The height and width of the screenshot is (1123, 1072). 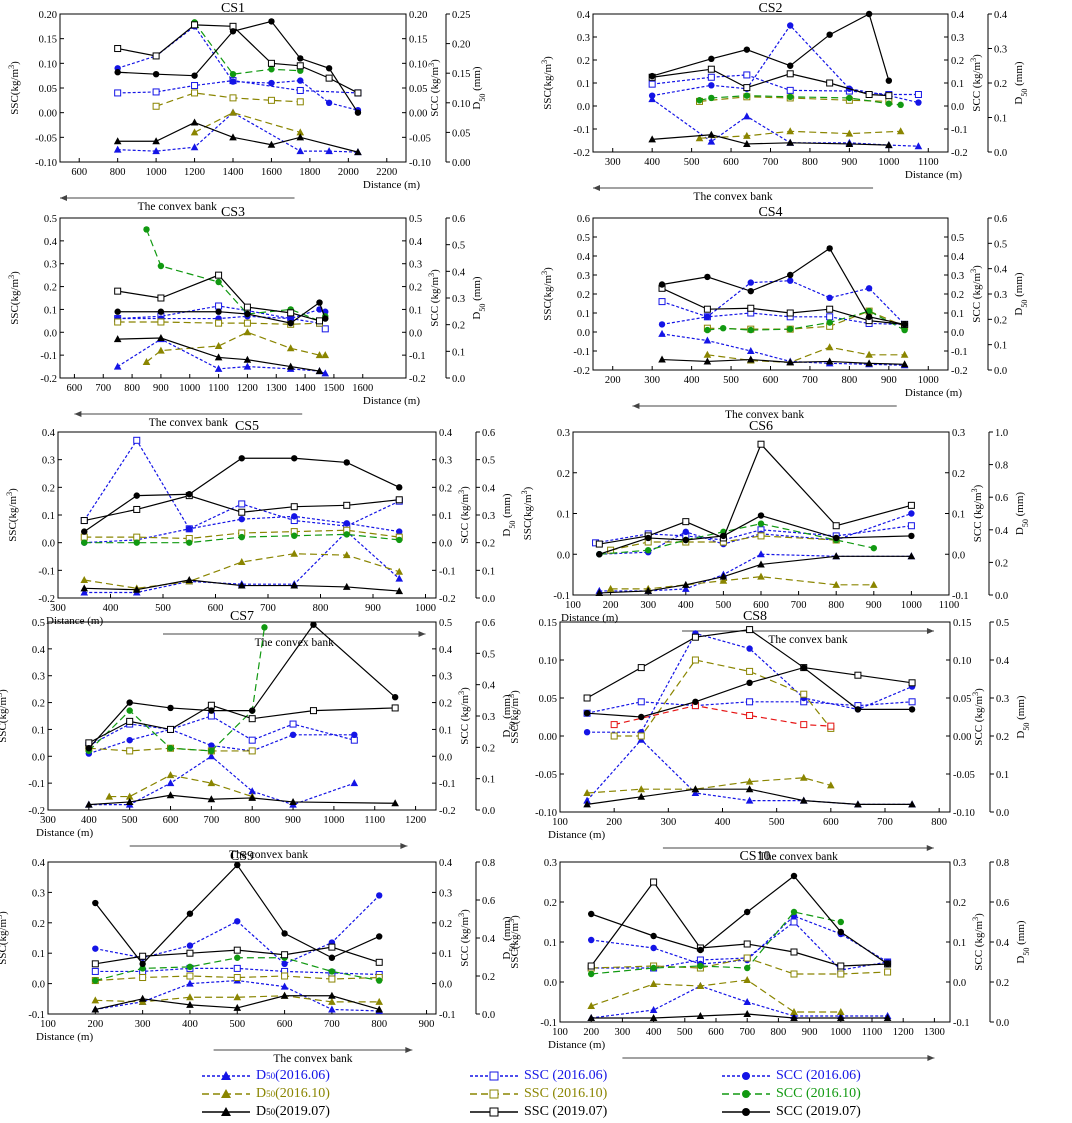 I want to click on d50-tick-label: 0.2, so click(x=488, y=544).